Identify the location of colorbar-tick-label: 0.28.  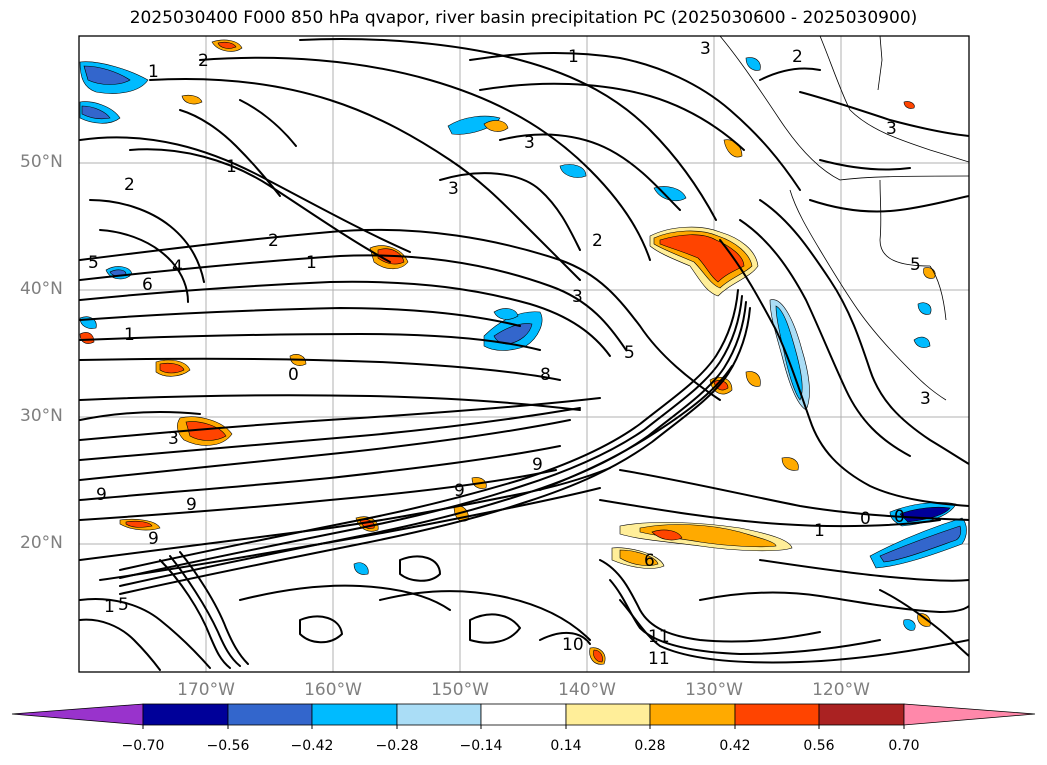
(650, 746).